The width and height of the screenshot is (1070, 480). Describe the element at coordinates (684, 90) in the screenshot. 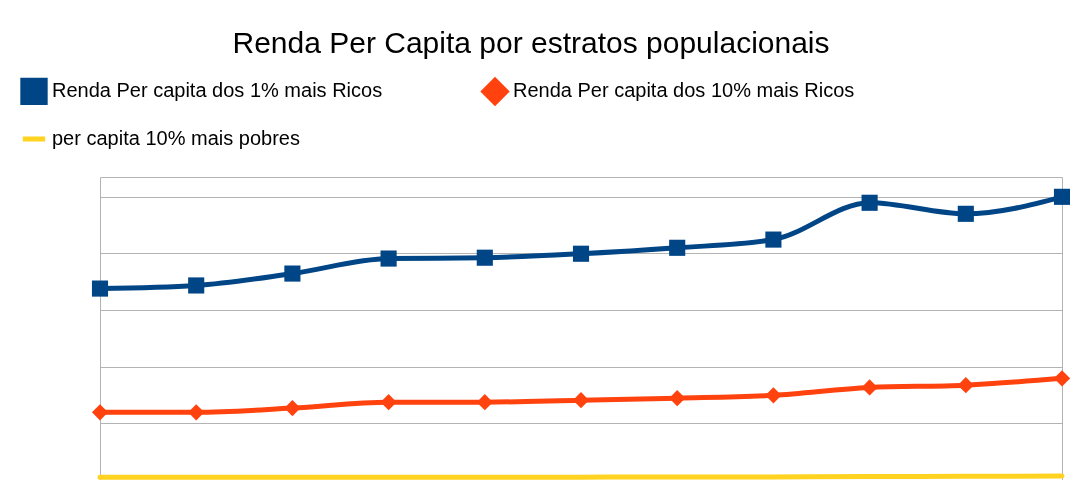

I see `legend-label: Renda Per capita dos 10% mais Ricos` at that location.